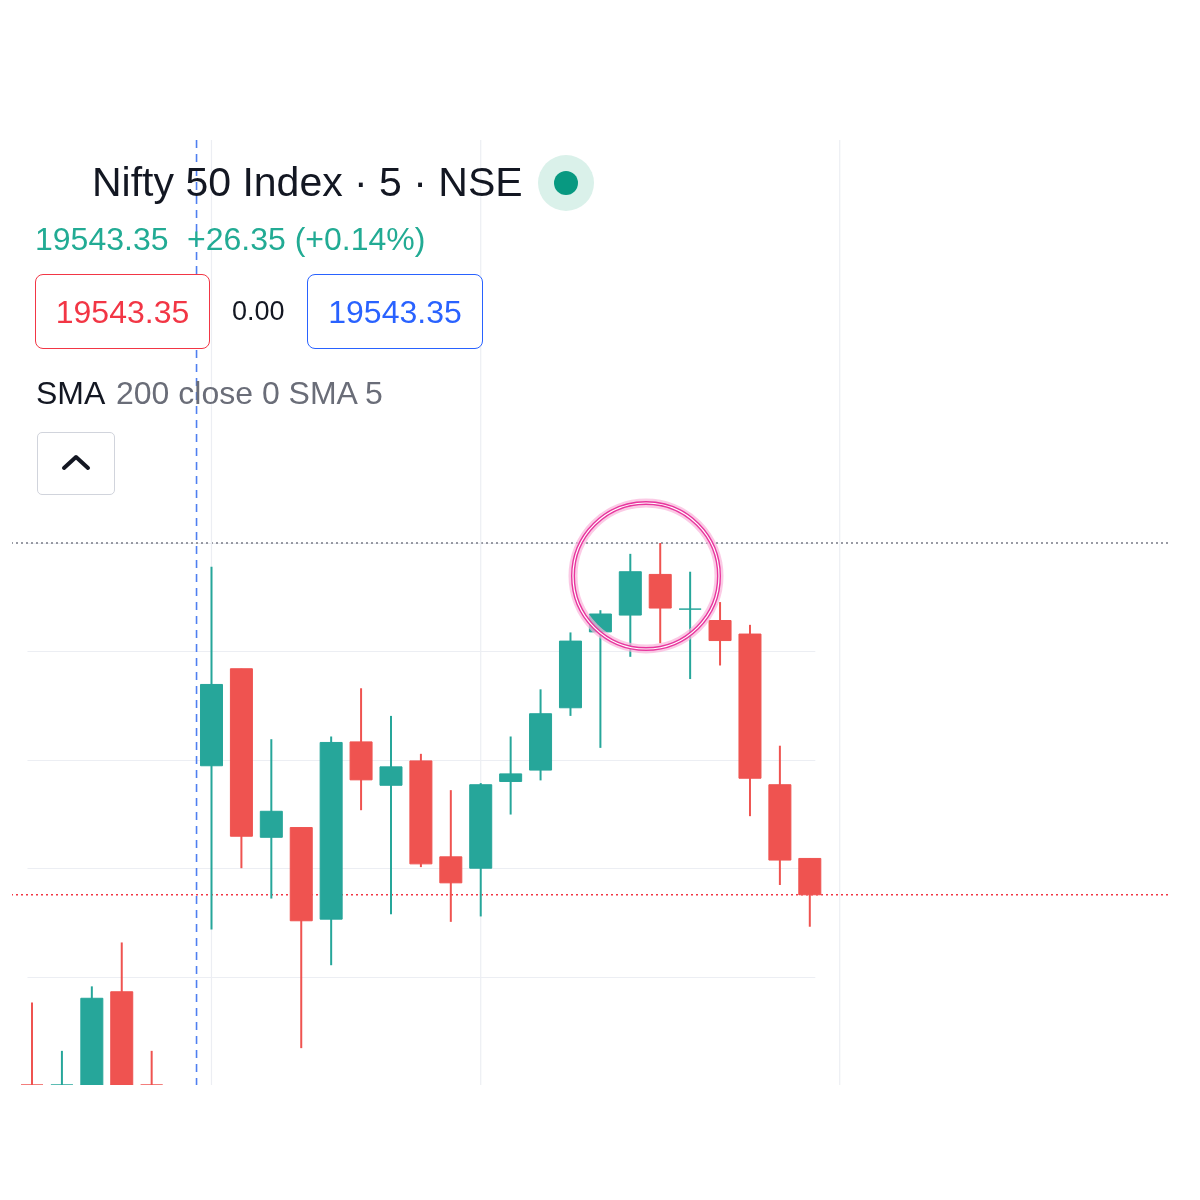  I want to click on text: 19543.35, so click(102, 239).